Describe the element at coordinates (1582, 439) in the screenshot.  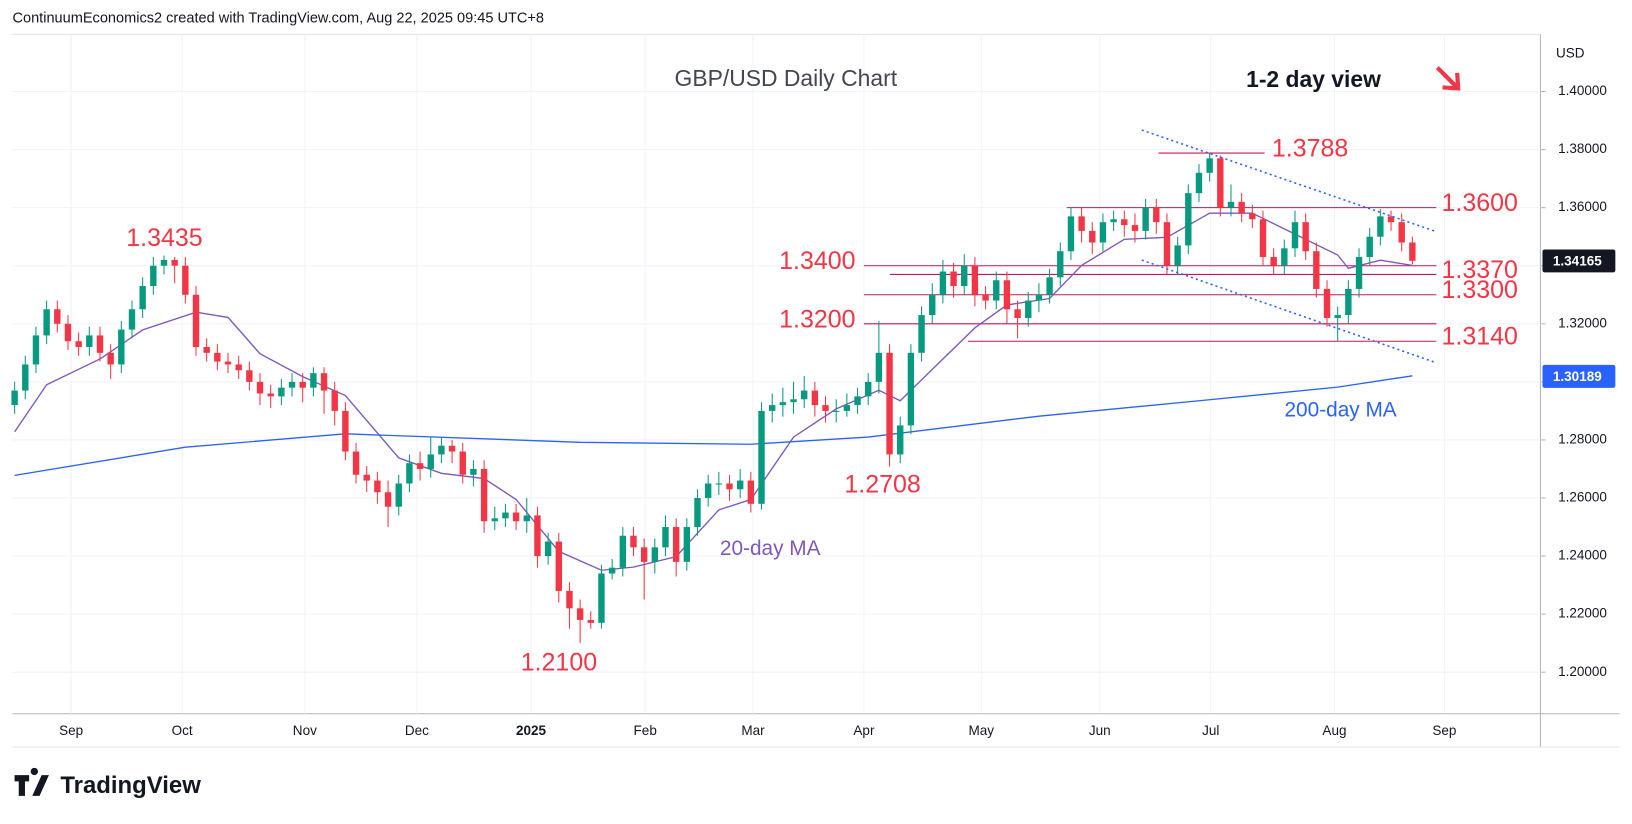
I see `y-tick-label: 1.28000` at that location.